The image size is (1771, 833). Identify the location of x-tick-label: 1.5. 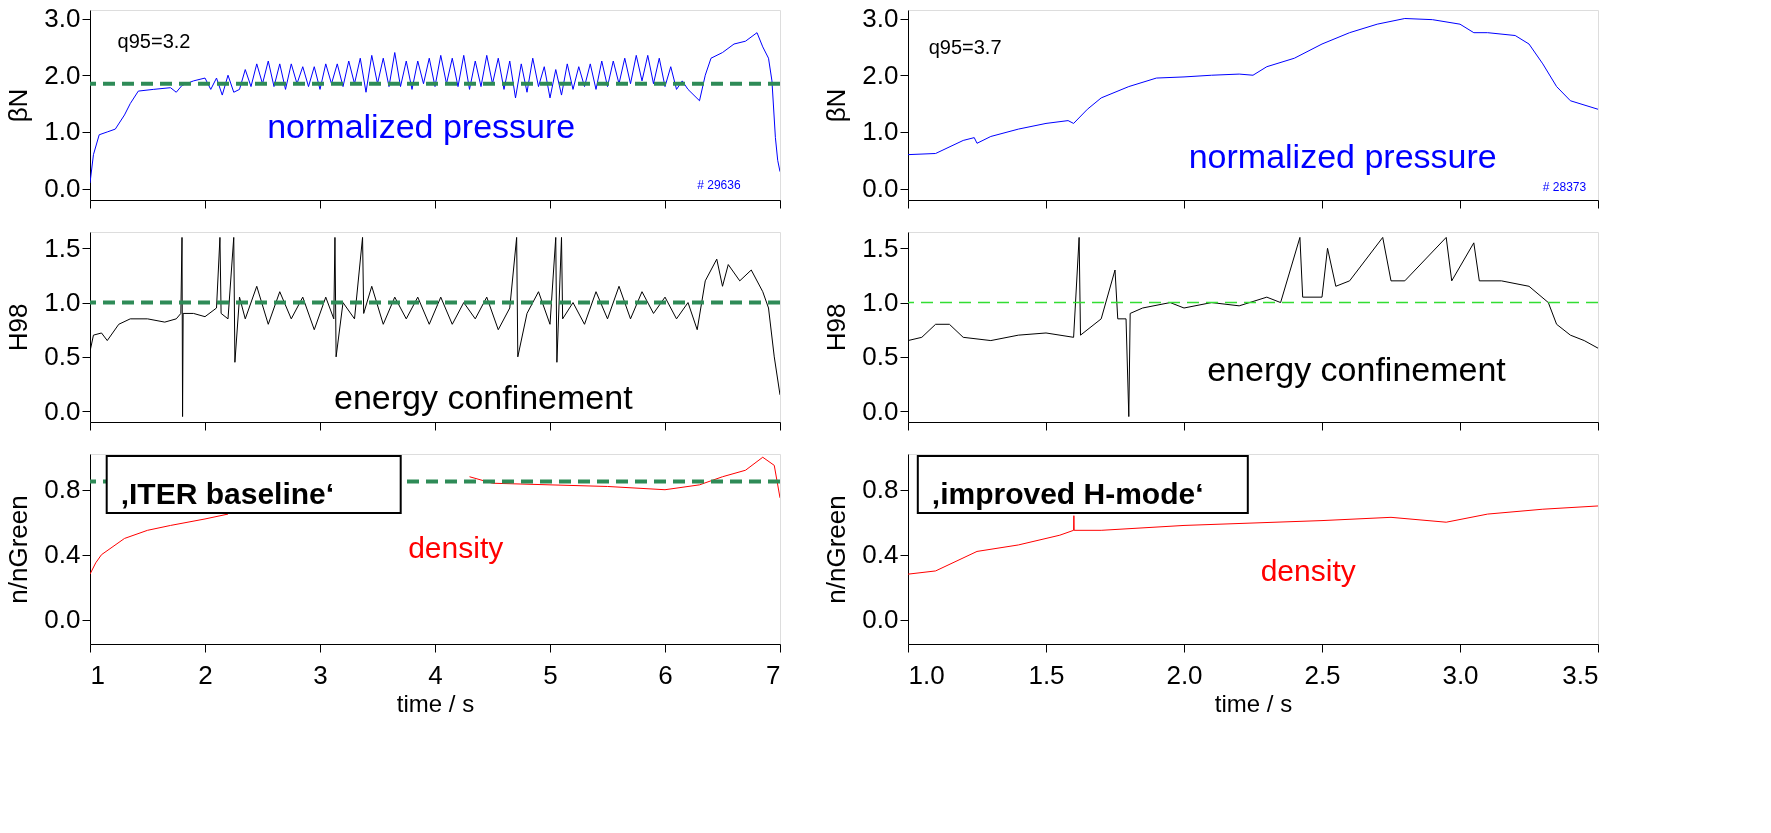
(1046, 674).